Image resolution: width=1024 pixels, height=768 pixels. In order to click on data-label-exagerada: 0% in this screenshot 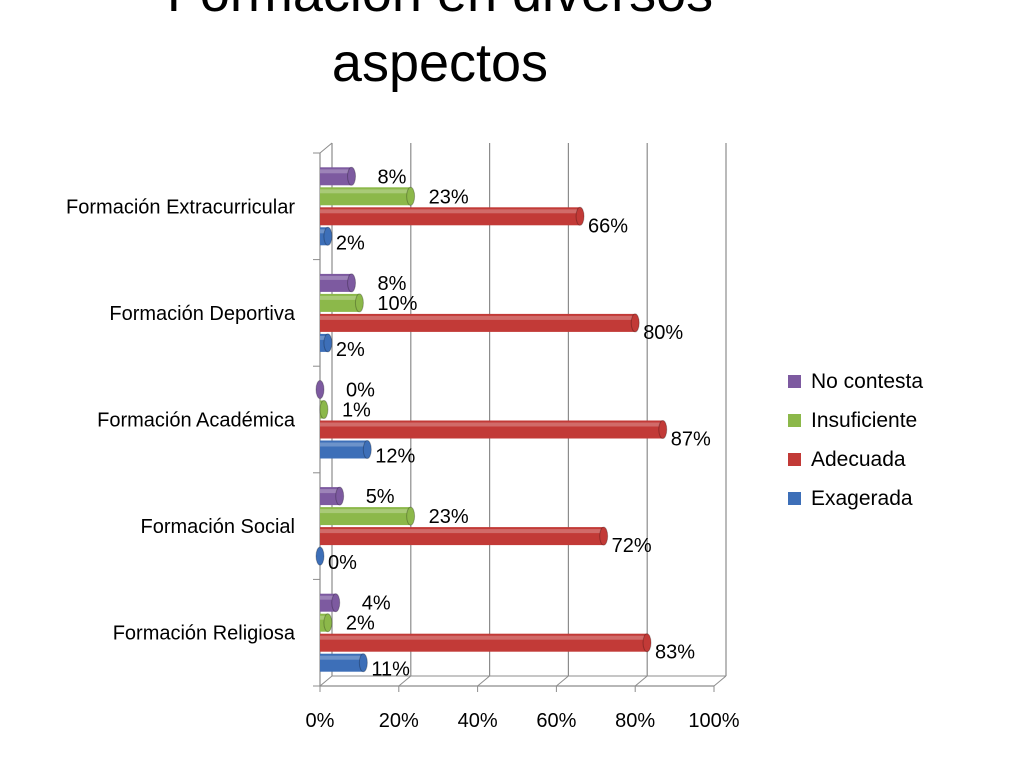, I will do `click(342, 563)`.